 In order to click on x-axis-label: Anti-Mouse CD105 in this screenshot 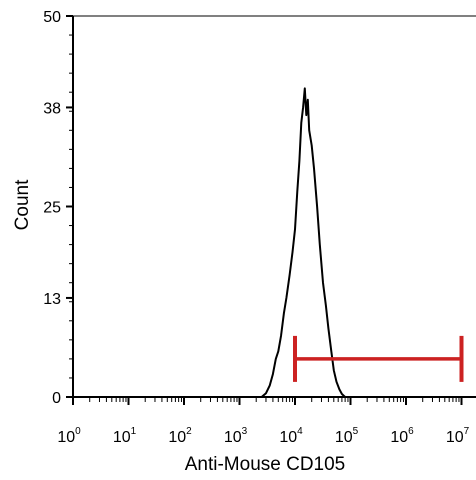, I will do `click(265, 464)`.